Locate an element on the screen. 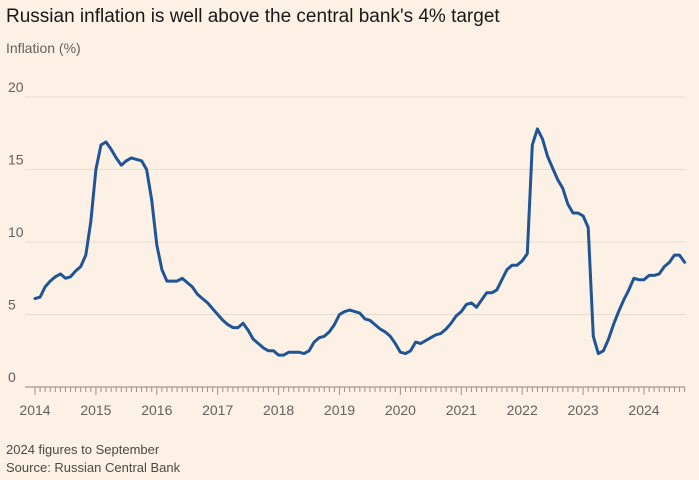  x-tick-label: 2022 is located at coordinates (522, 410).